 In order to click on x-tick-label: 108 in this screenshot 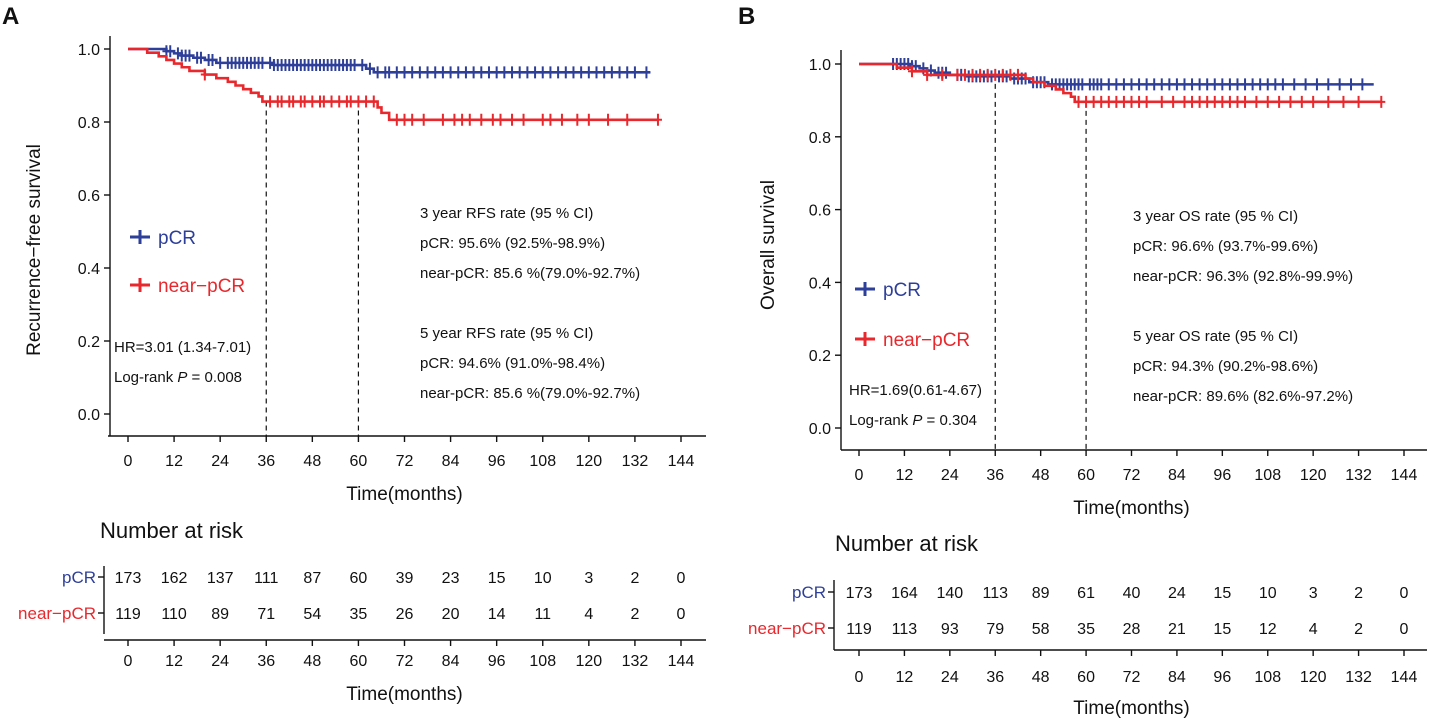, I will do `click(542, 461)`.